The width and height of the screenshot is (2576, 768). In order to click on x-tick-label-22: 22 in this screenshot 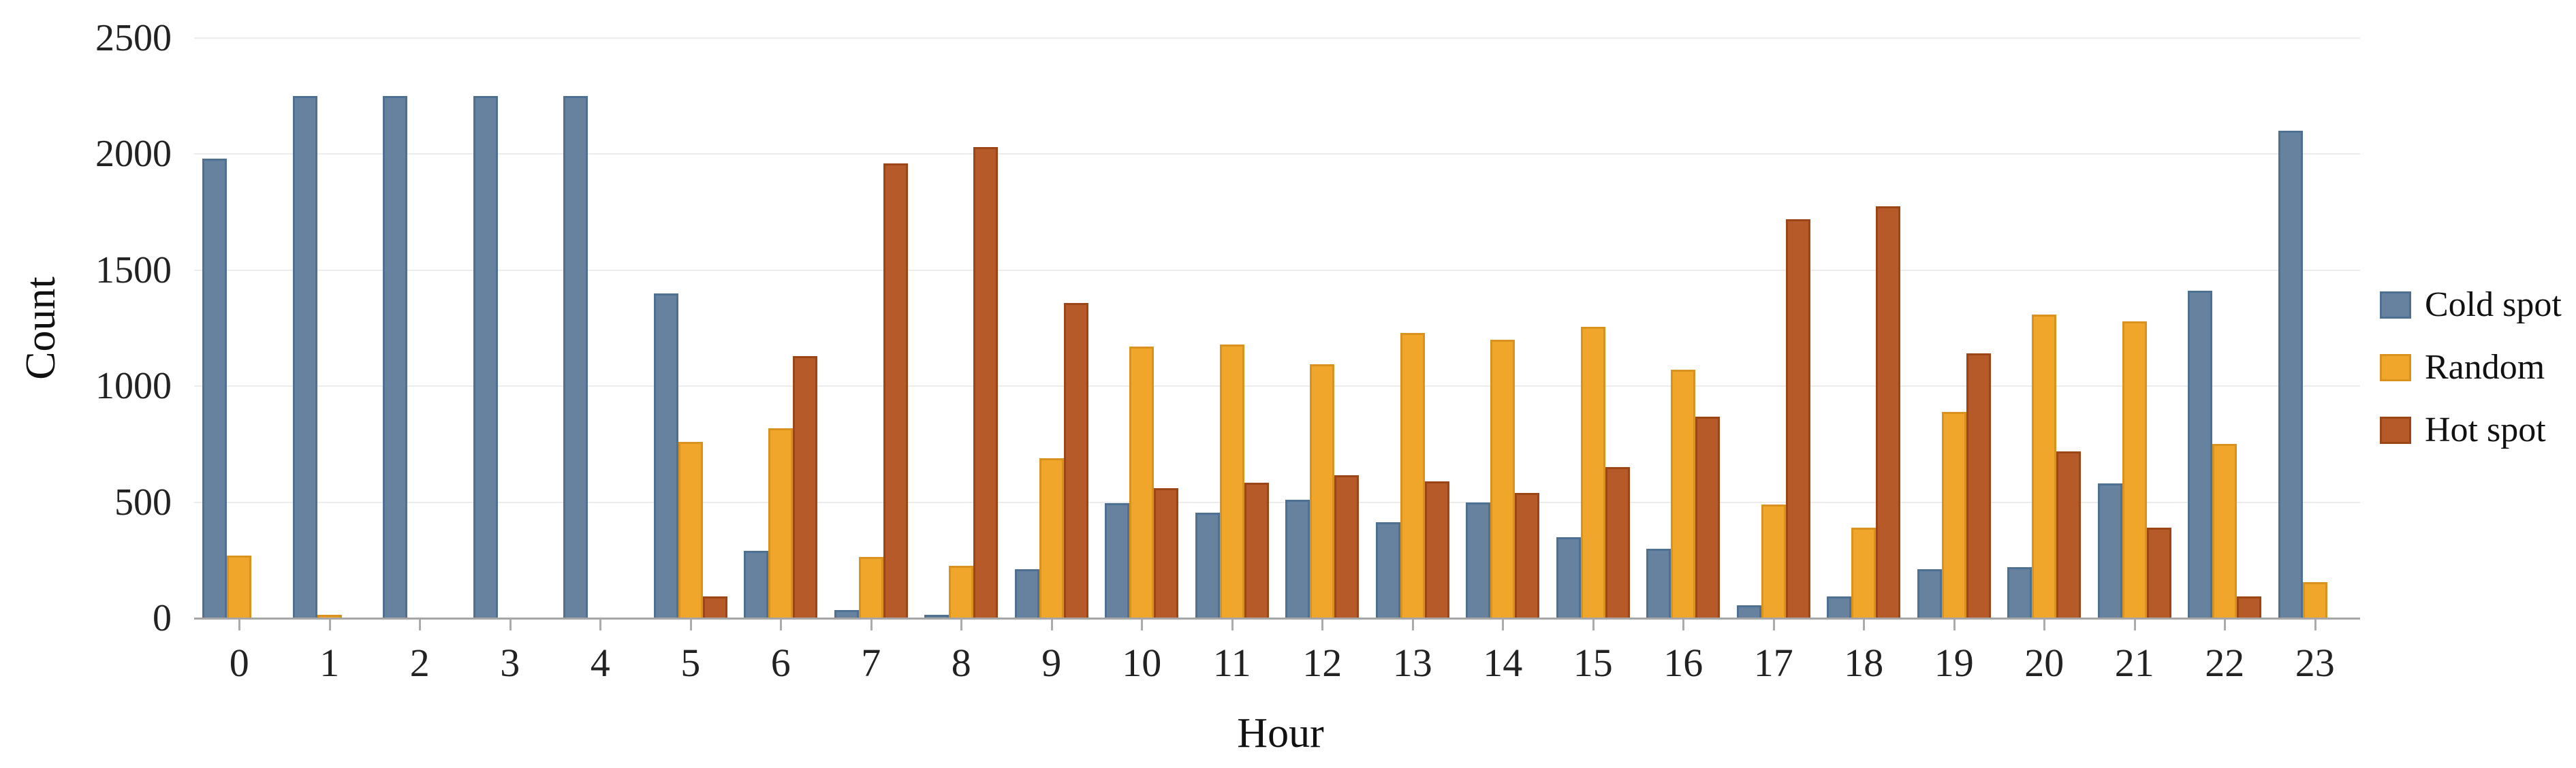, I will do `click(2225, 663)`.